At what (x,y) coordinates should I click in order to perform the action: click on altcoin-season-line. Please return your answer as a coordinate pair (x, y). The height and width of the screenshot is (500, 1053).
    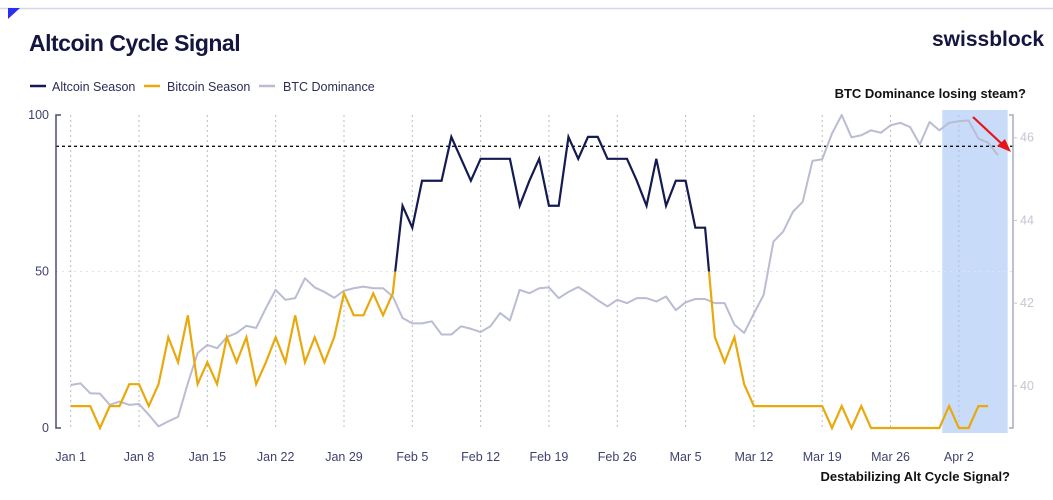
    Looking at the image, I should click on (552, 202).